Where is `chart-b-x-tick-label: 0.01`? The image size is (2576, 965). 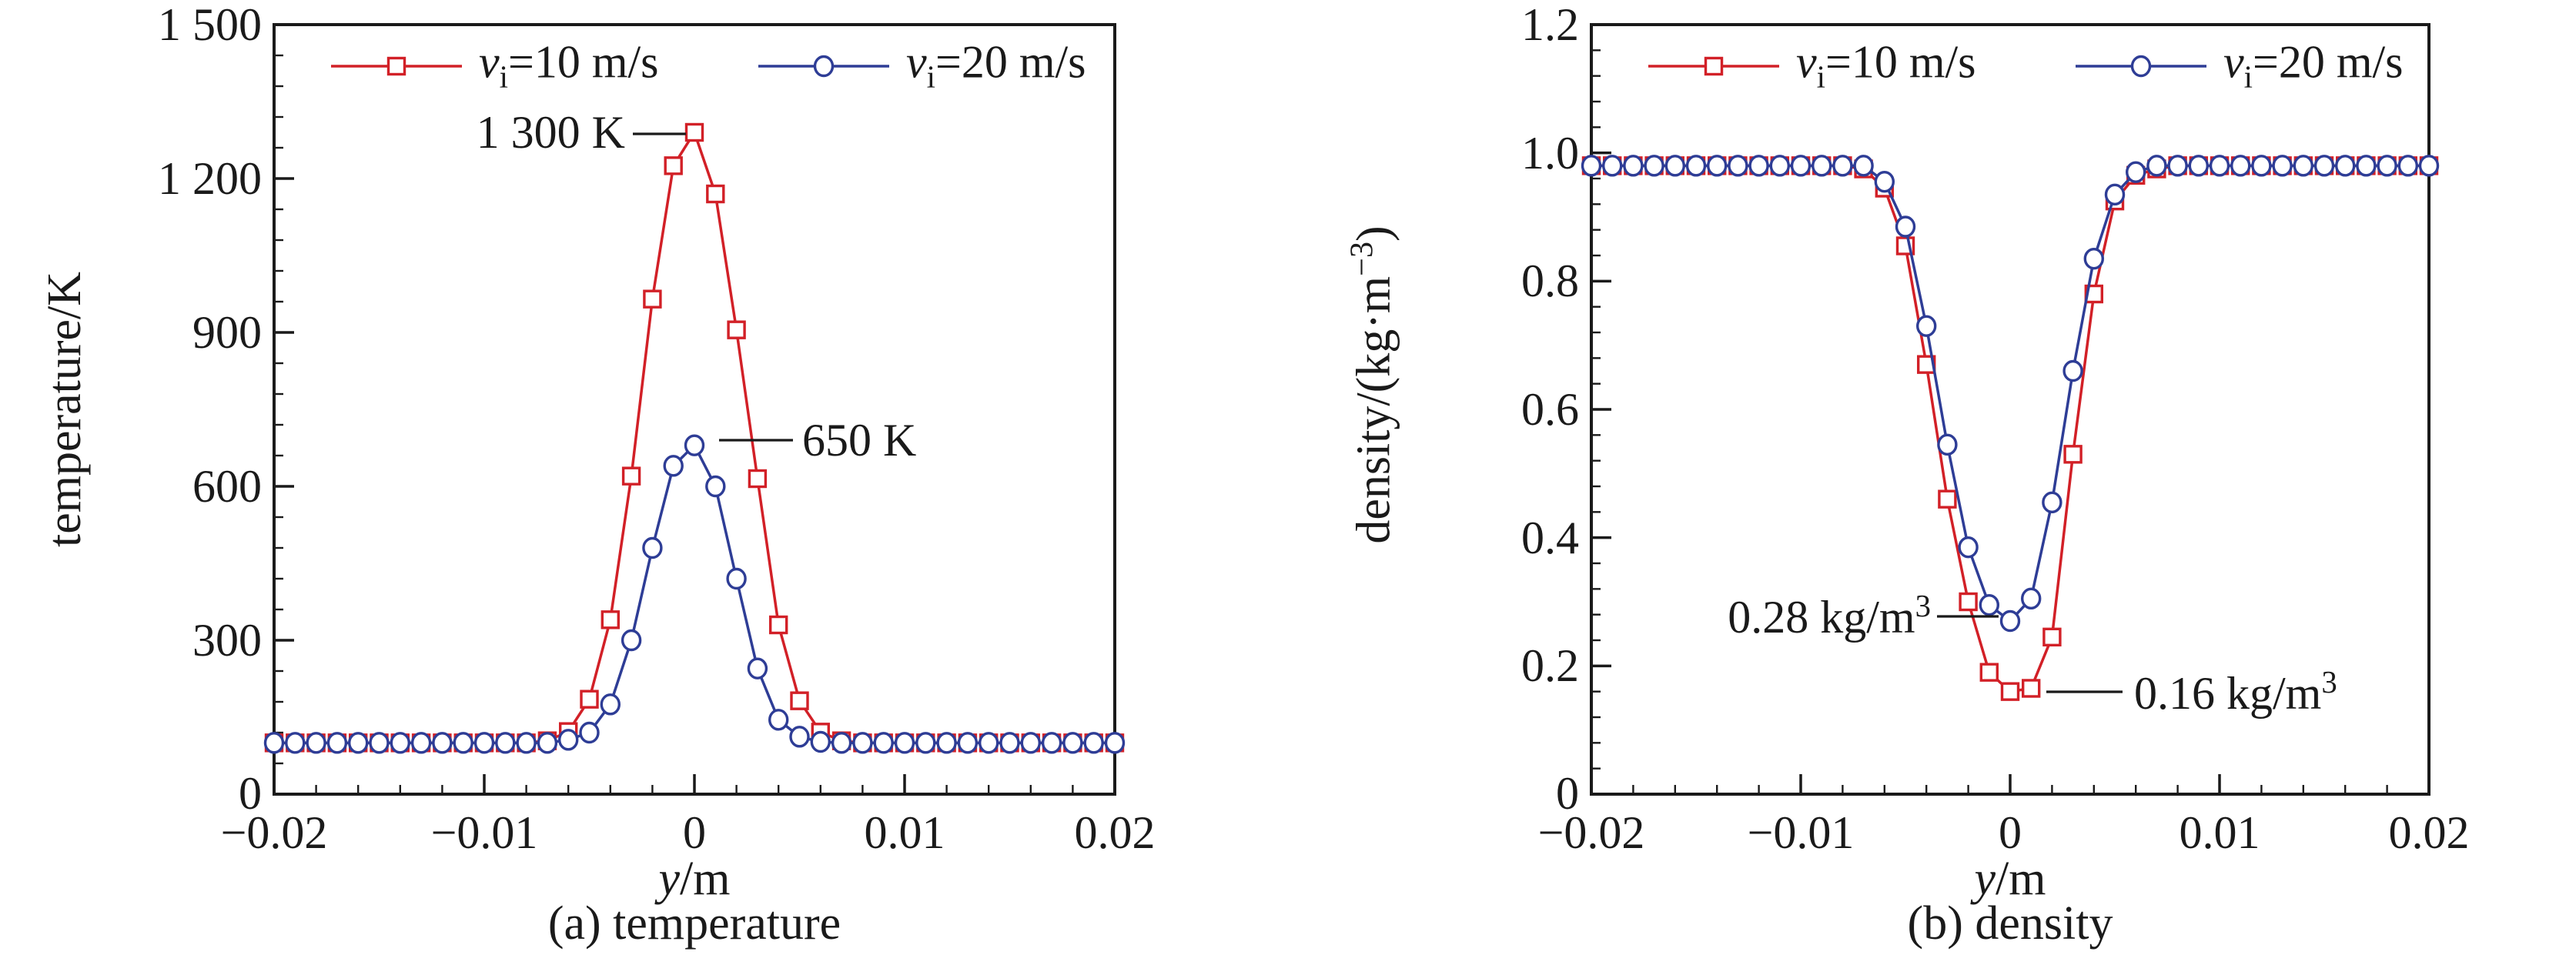
chart-b-x-tick-label: 0.01 is located at coordinates (2220, 832).